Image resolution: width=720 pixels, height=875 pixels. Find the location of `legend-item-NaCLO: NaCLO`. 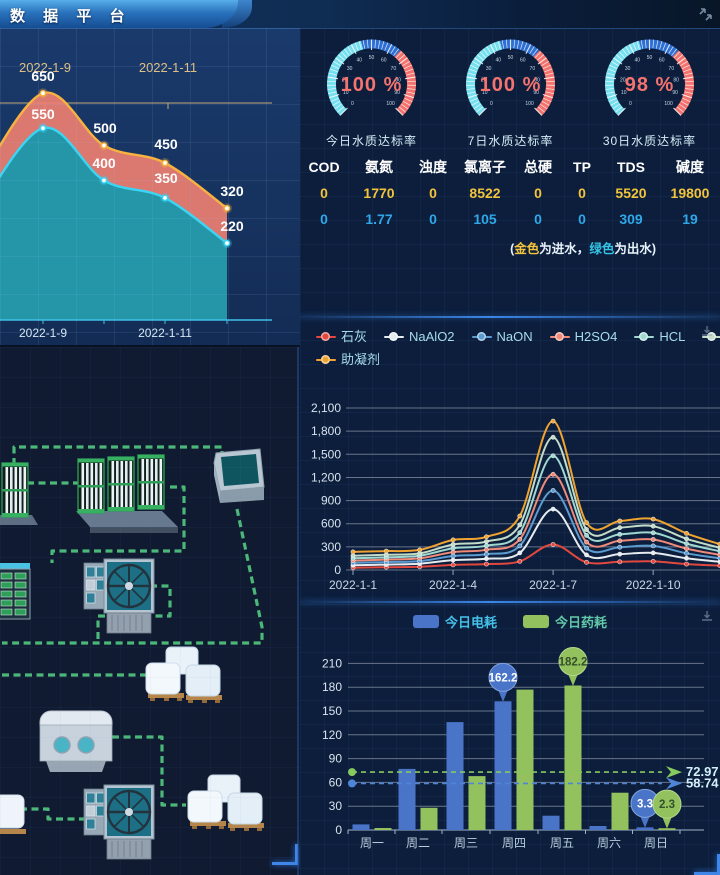

legend-item-NaCLO: NaCLO is located at coordinates (711, 336).